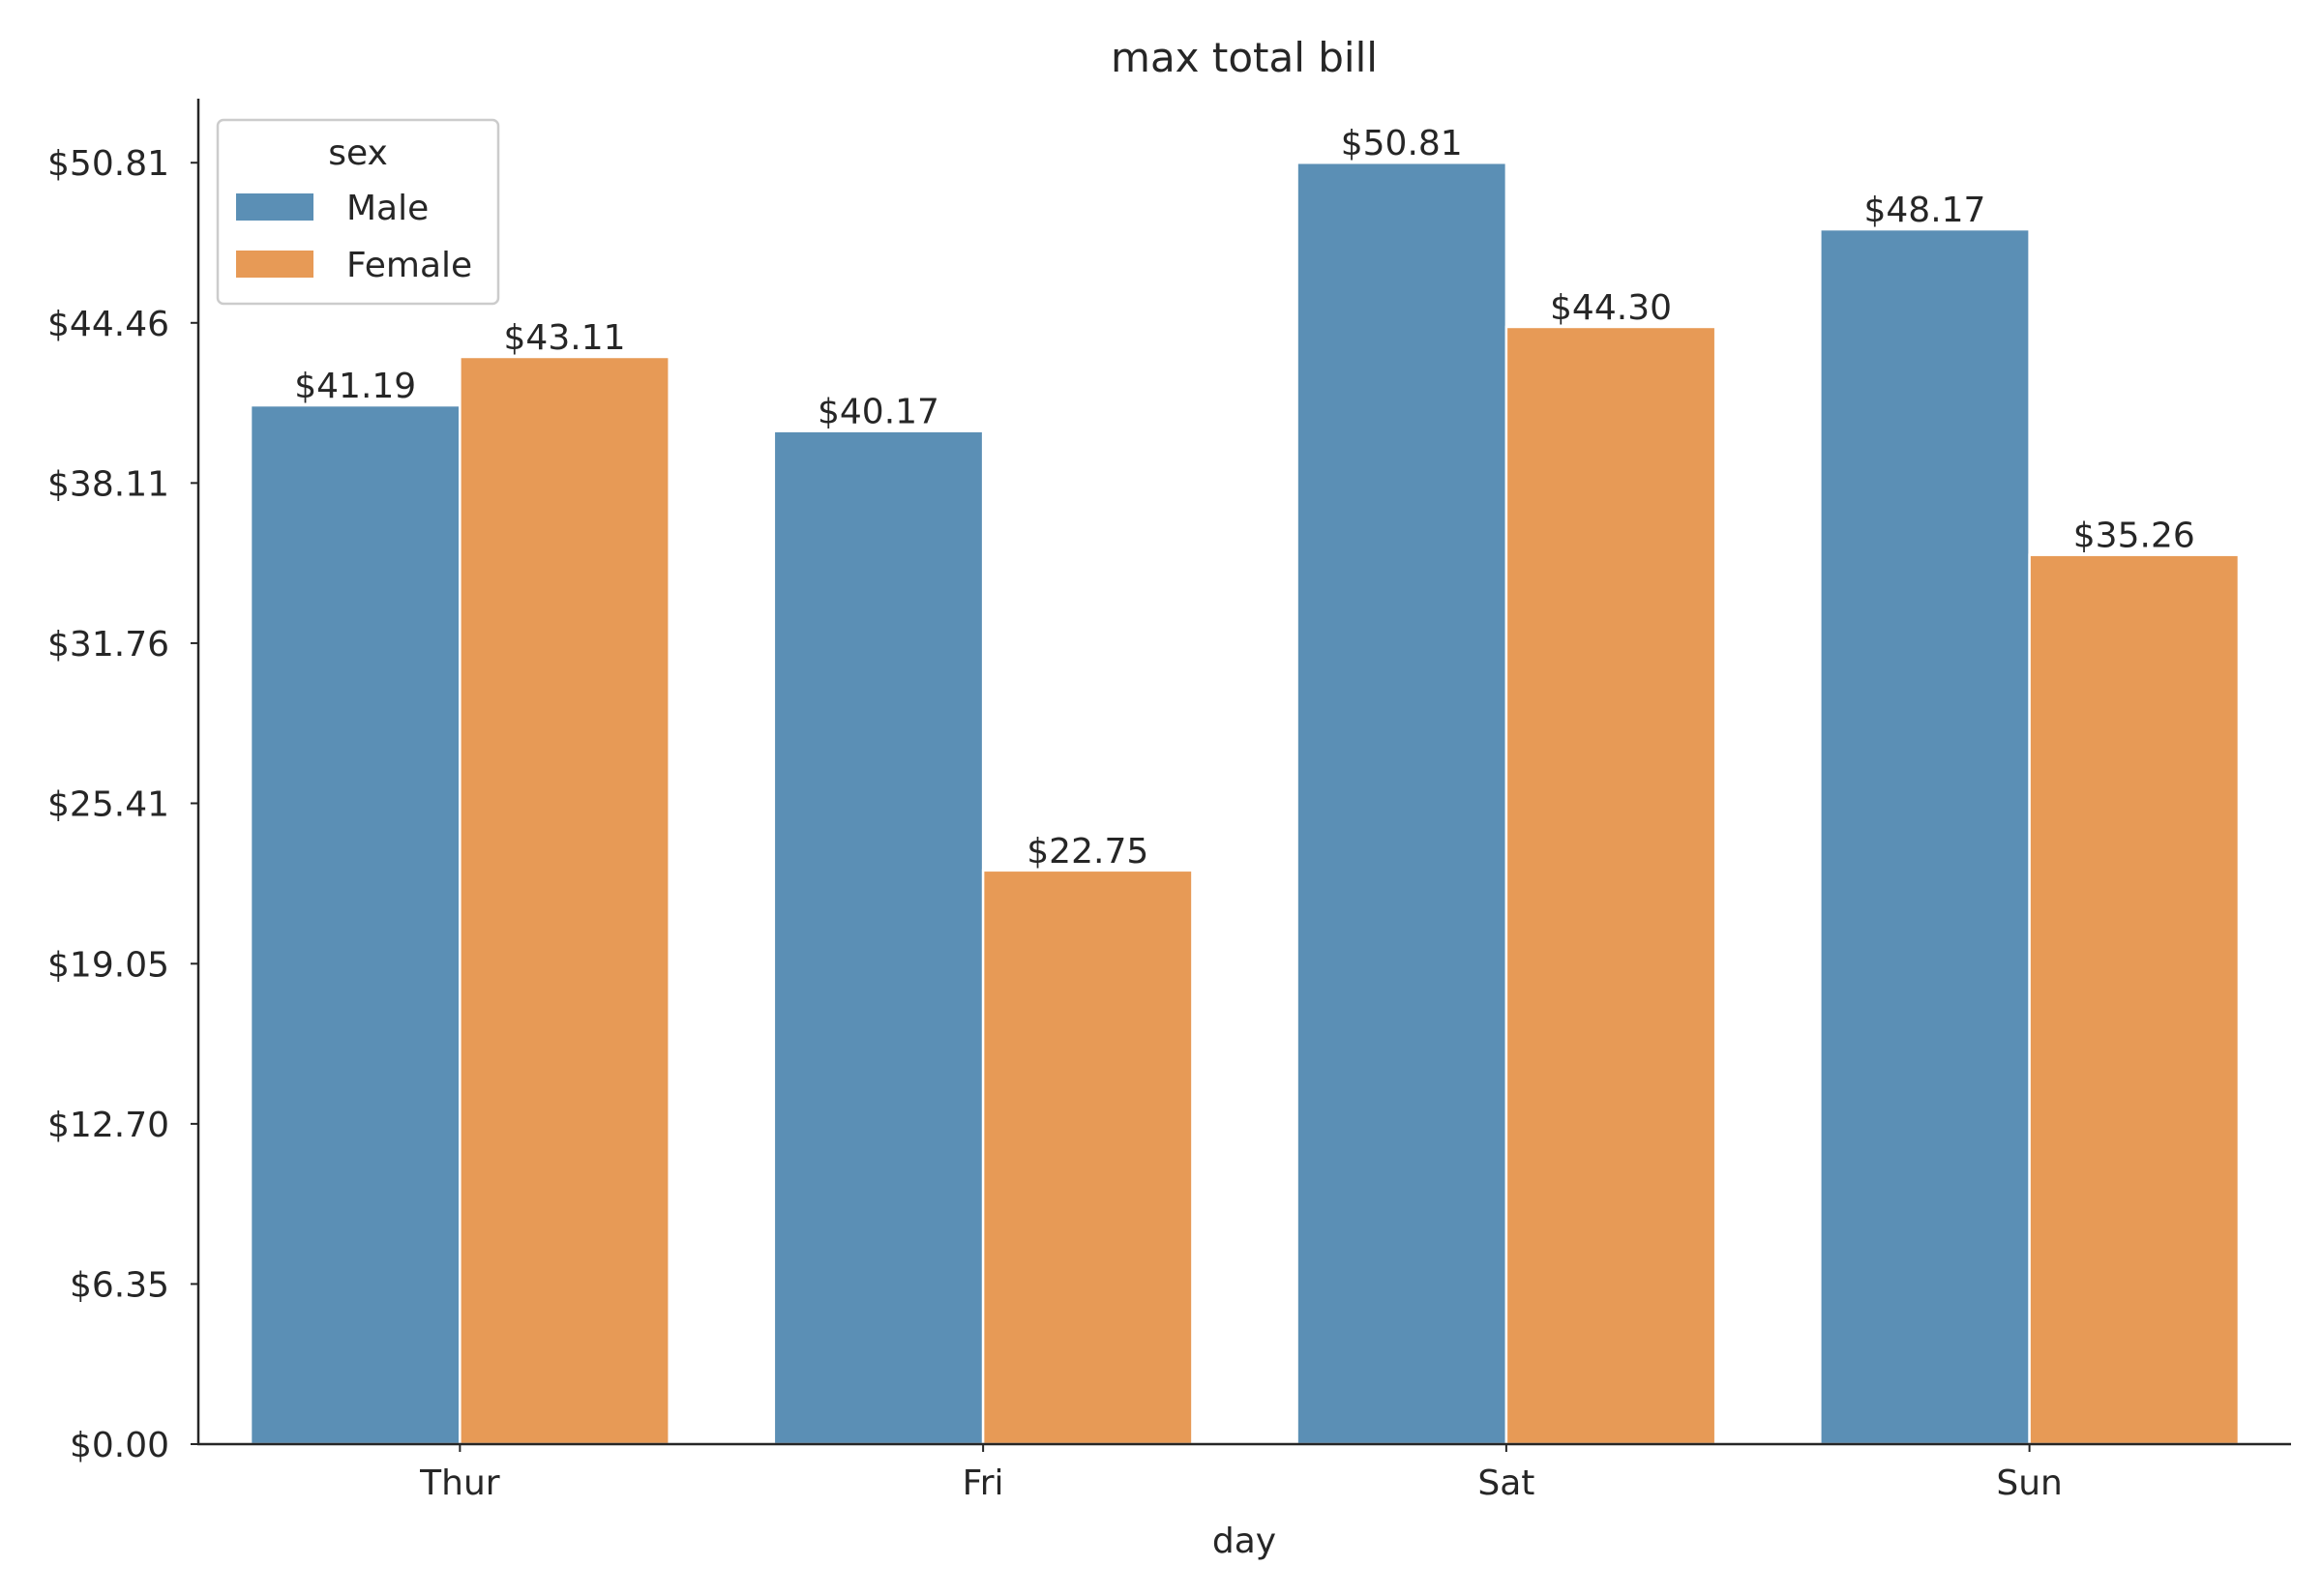 Image resolution: width=2322 pixels, height=1596 pixels. I want to click on data-label-female-thur: $43.11, so click(565, 338).